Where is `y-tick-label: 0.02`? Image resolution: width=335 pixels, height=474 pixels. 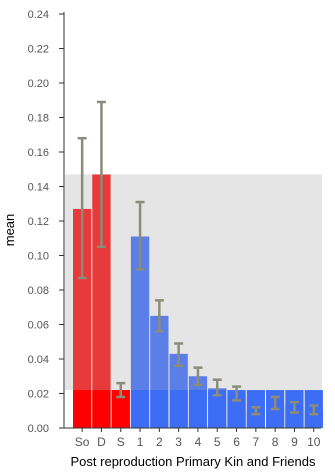
y-tick-label: 0.02 is located at coordinates (38, 395).